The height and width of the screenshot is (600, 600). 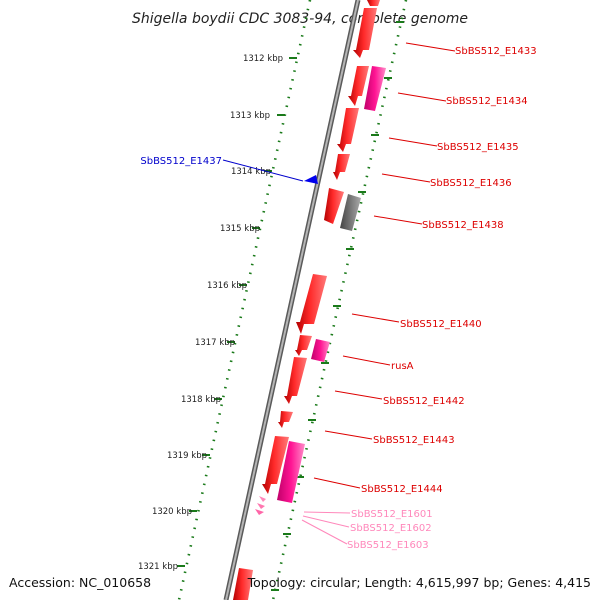 What do you see at coordinates (240, 229) in the screenshot?
I see `tick-label: 1315 kbp` at bounding box center [240, 229].